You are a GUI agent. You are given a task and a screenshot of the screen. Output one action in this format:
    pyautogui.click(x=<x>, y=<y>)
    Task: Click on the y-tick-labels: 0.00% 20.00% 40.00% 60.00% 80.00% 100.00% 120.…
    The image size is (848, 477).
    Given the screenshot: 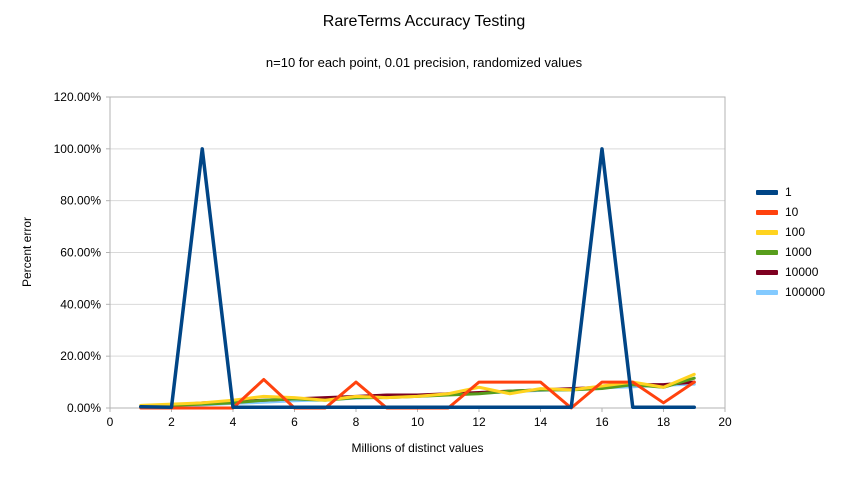 What is the action you would take?
    pyautogui.click(x=78, y=252)
    